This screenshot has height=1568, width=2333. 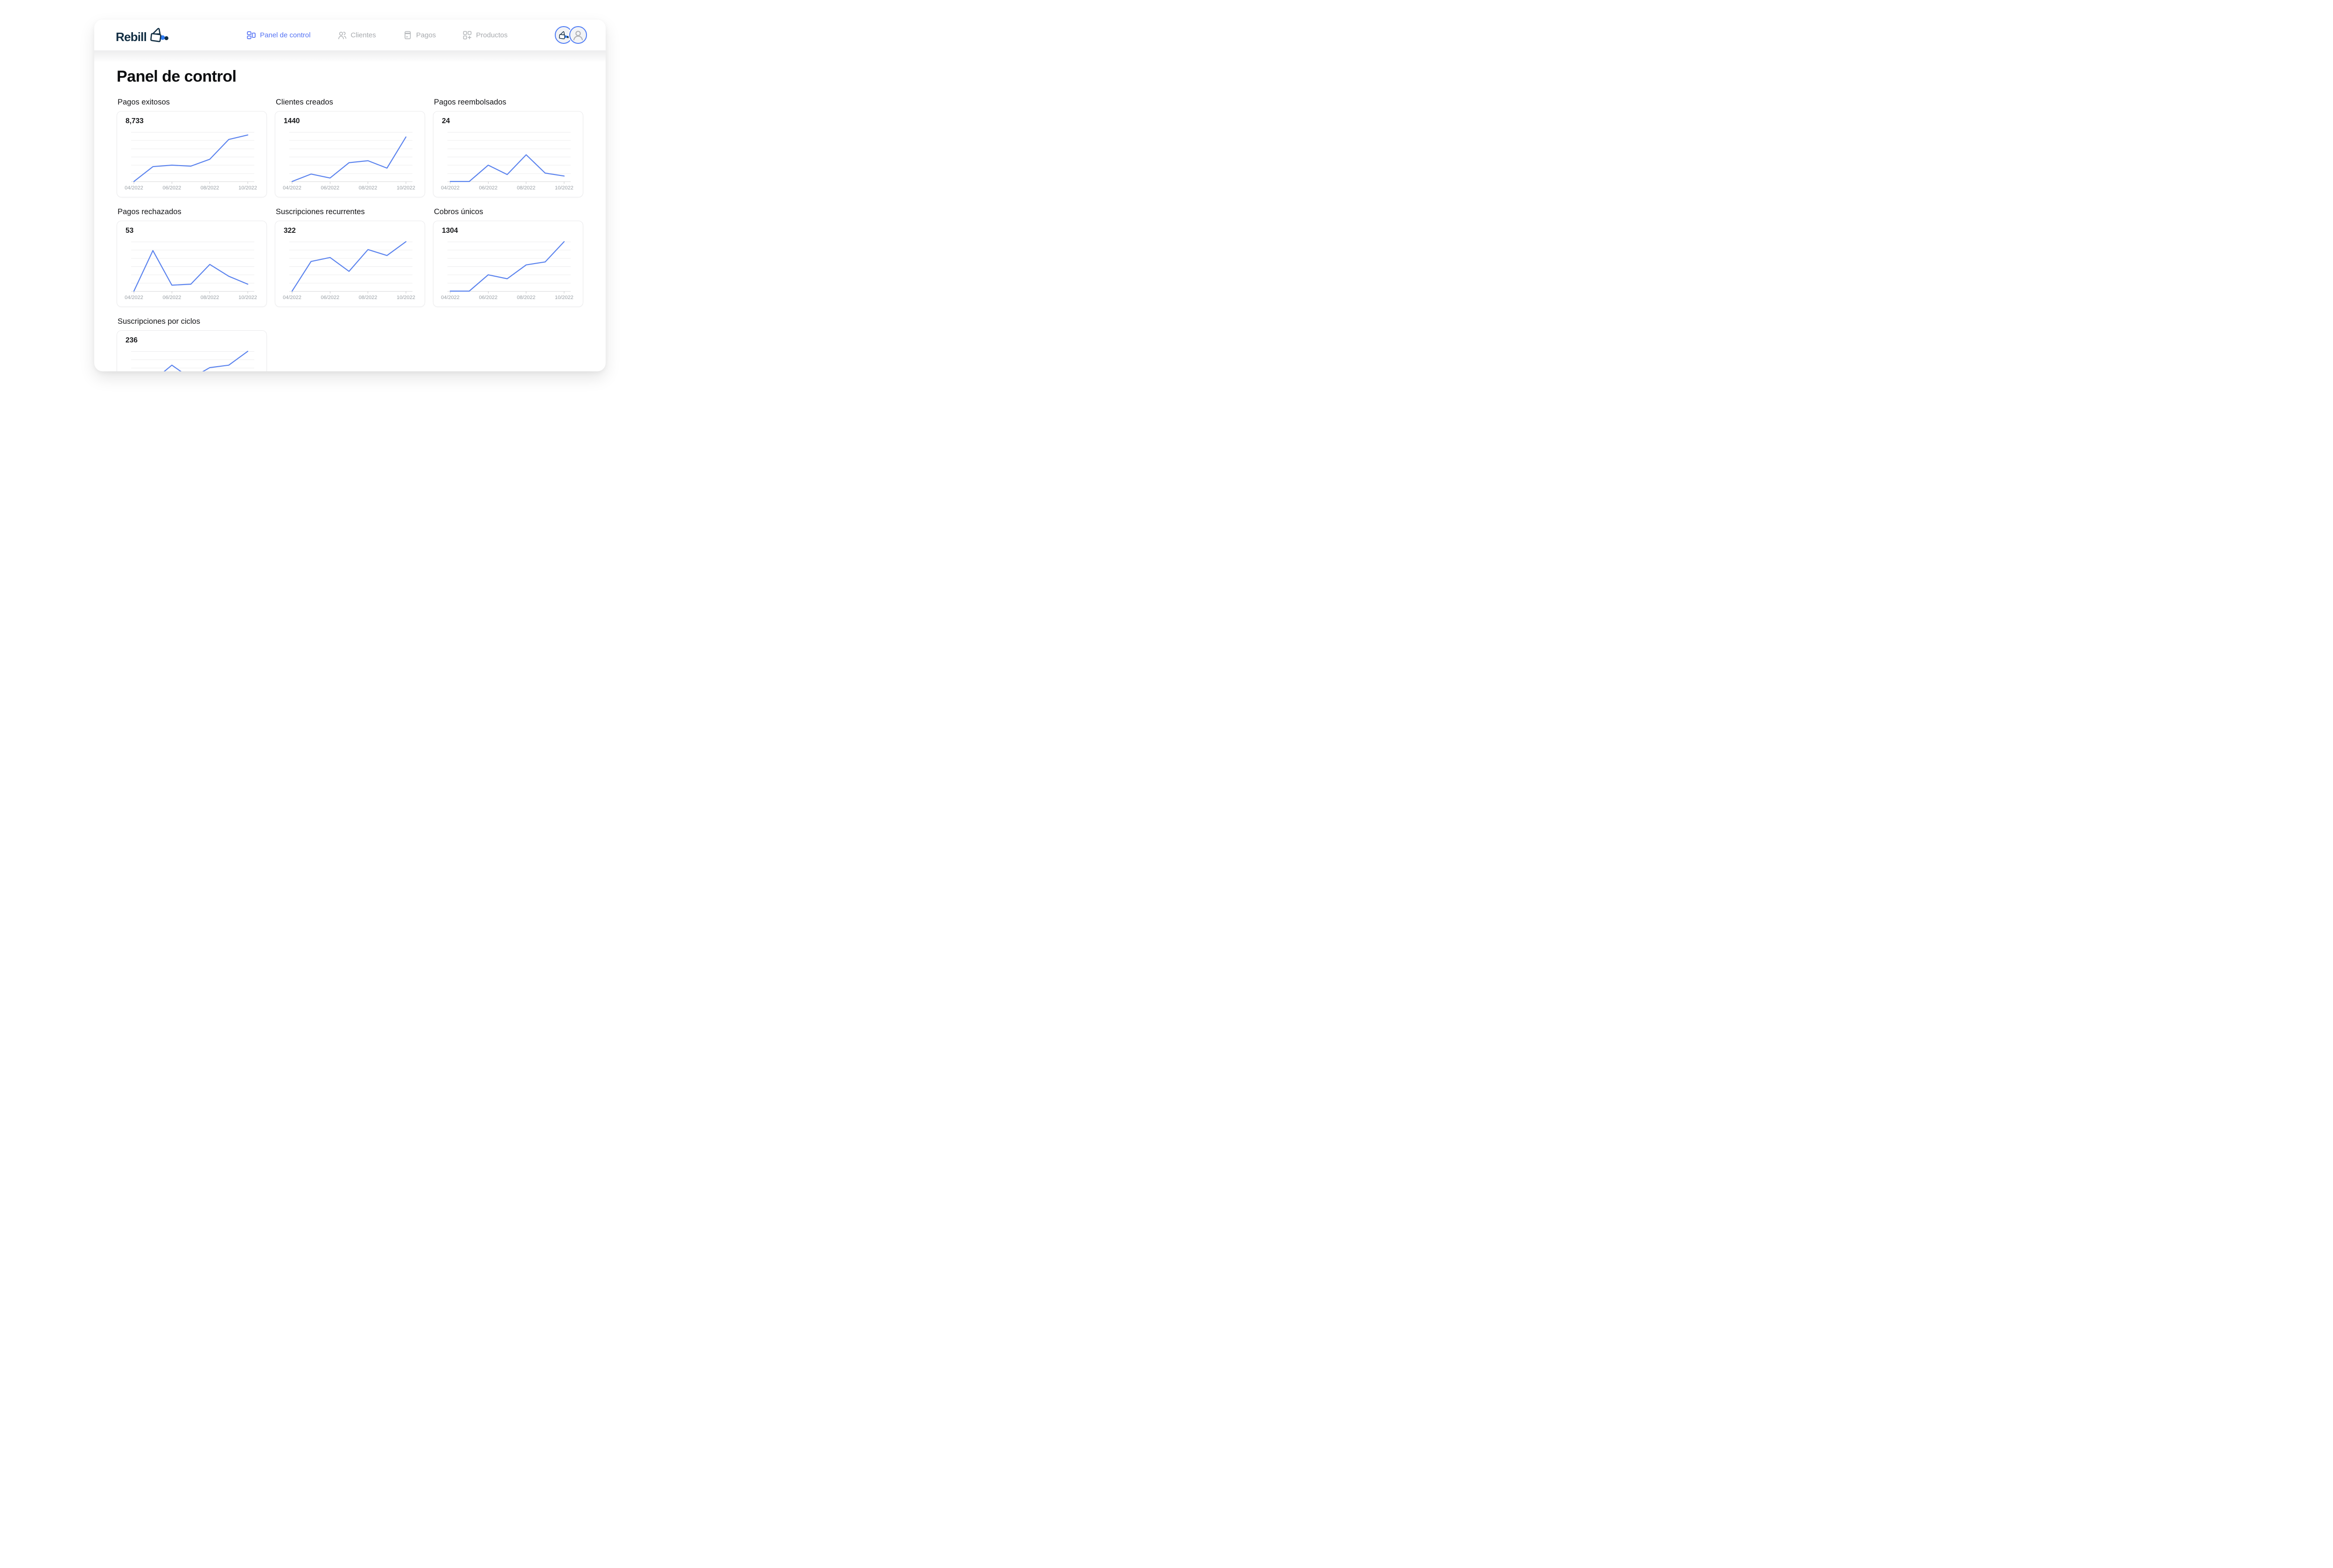 I want to click on account-button, so click(x=578, y=35).